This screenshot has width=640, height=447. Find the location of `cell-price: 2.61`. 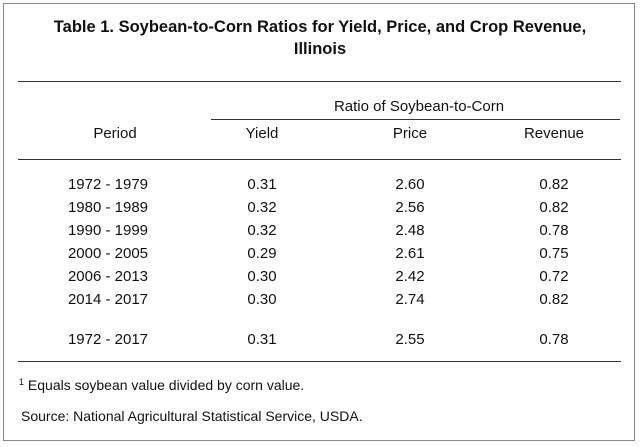

cell-price: 2.61 is located at coordinates (410, 253).